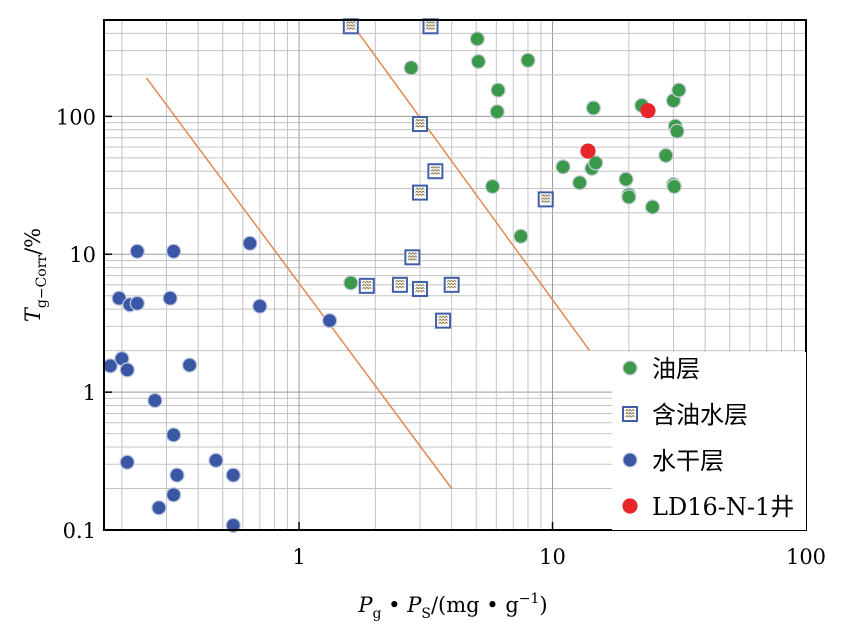  I want to click on y-tick-label: 0.1, so click(79, 531).